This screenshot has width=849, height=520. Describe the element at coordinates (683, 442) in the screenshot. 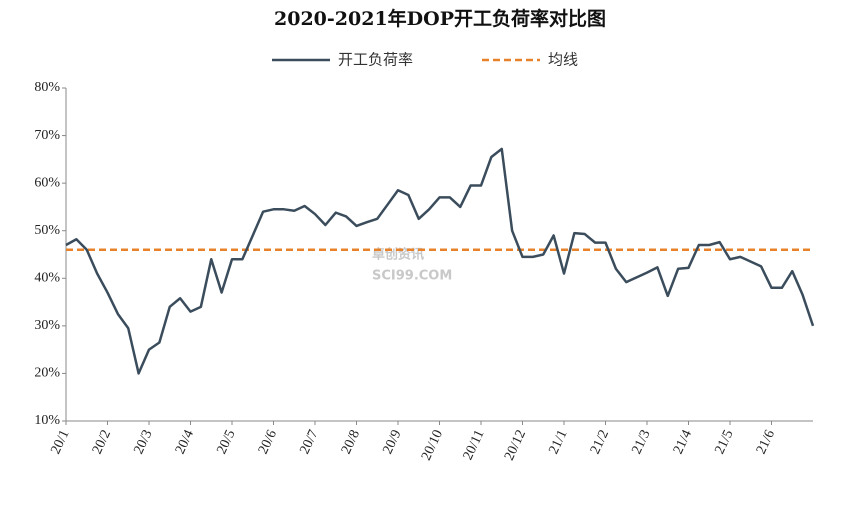

I see `x-tick-label: 21/4` at that location.